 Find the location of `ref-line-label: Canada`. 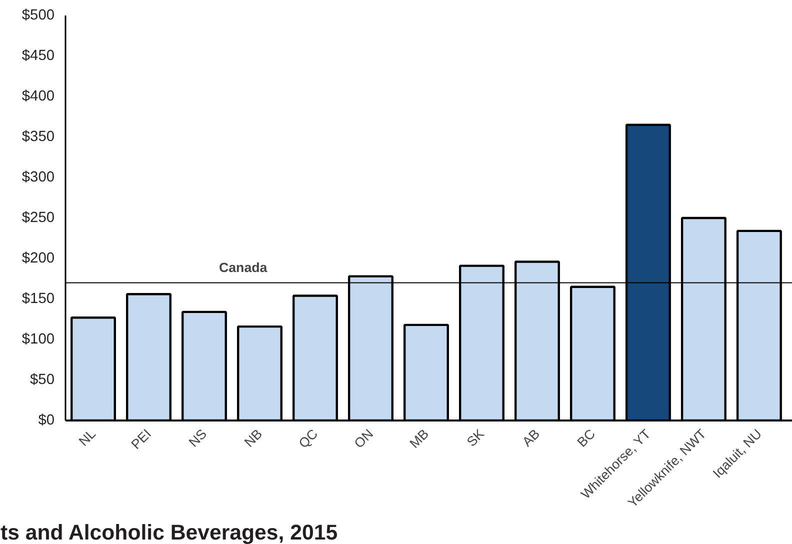

ref-line-label: Canada is located at coordinates (243, 267).